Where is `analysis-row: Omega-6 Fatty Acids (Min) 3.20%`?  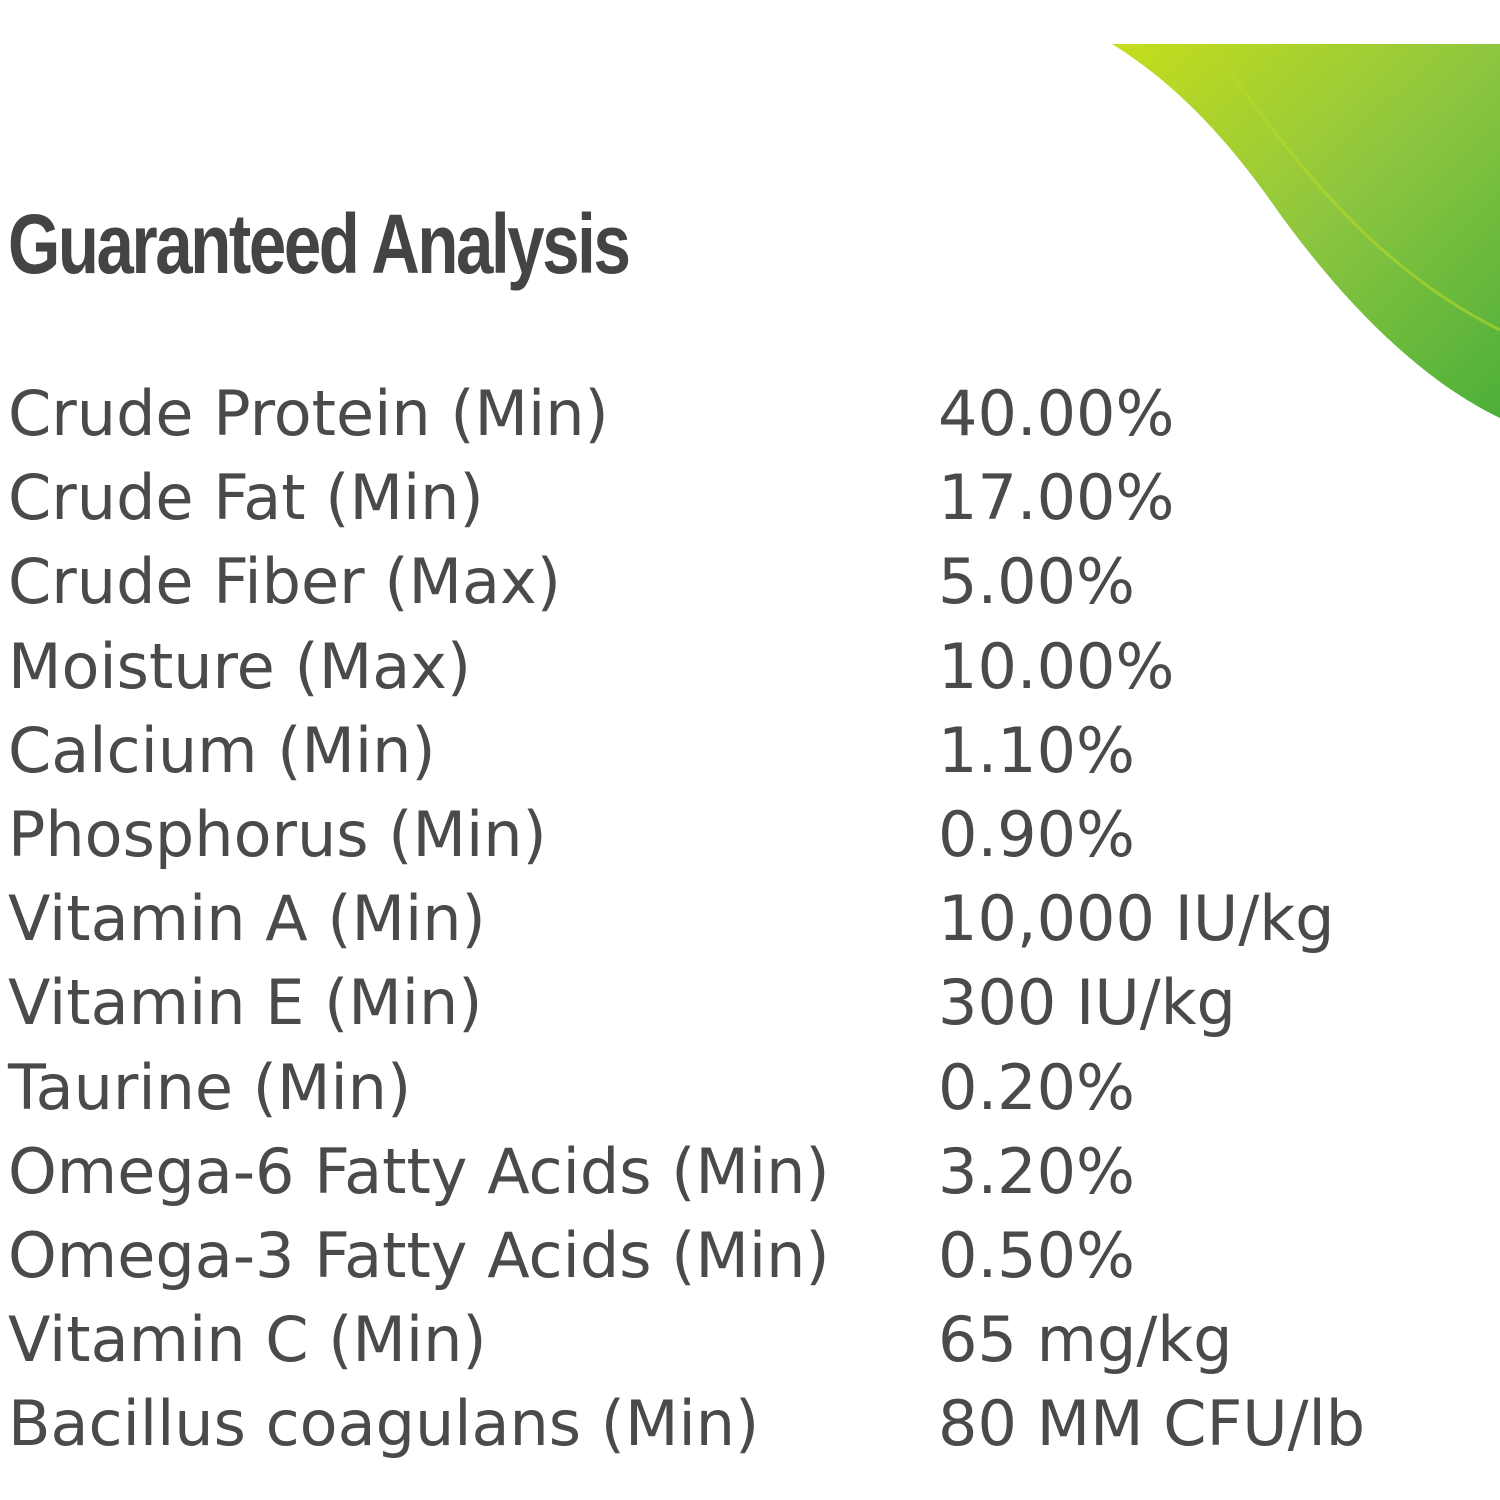 analysis-row: Omega-6 Fatty Acids (Min) 3.20% is located at coordinates (571, 1172).